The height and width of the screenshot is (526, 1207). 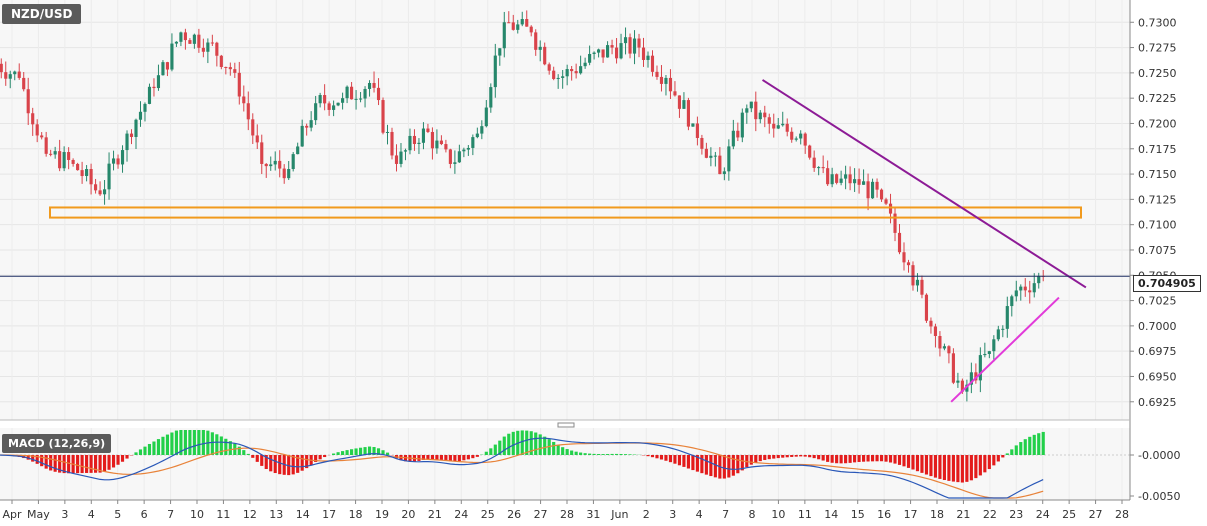 What do you see at coordinates (1157, 376) in the screenshot?
I see `y-tick-label: 0.6950` at bounding box center [1157, 376].